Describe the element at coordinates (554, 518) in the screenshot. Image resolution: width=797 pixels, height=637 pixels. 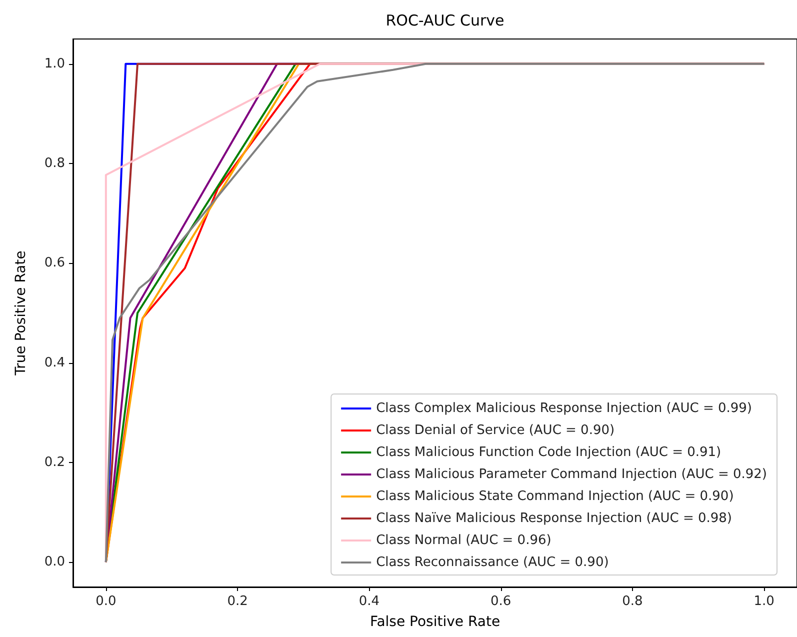
I see `legend-label: Class Naïve Malicious Response Injection (AUC = 0.98)` at that location.